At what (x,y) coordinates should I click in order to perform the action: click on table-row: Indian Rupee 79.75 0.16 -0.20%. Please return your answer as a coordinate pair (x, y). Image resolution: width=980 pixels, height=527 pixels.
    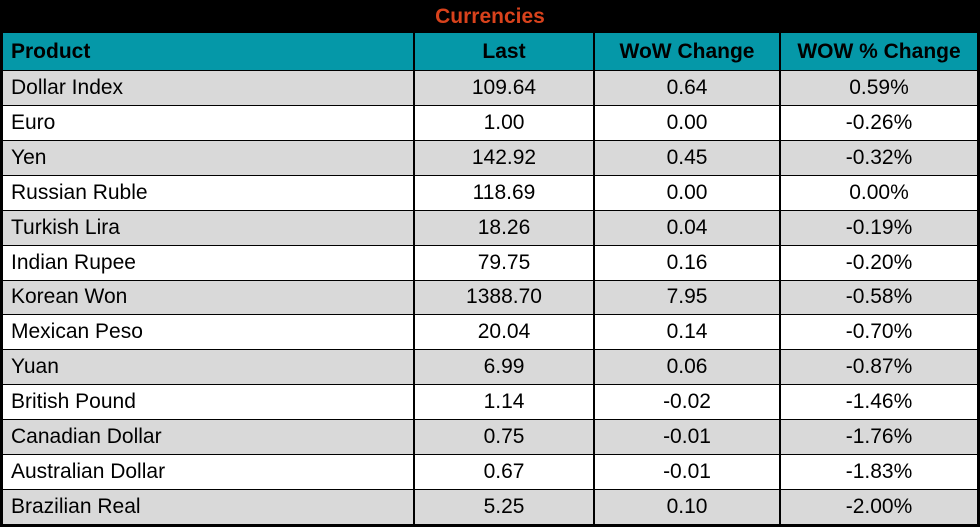
    Looking at the image, I should click on (490, 262).